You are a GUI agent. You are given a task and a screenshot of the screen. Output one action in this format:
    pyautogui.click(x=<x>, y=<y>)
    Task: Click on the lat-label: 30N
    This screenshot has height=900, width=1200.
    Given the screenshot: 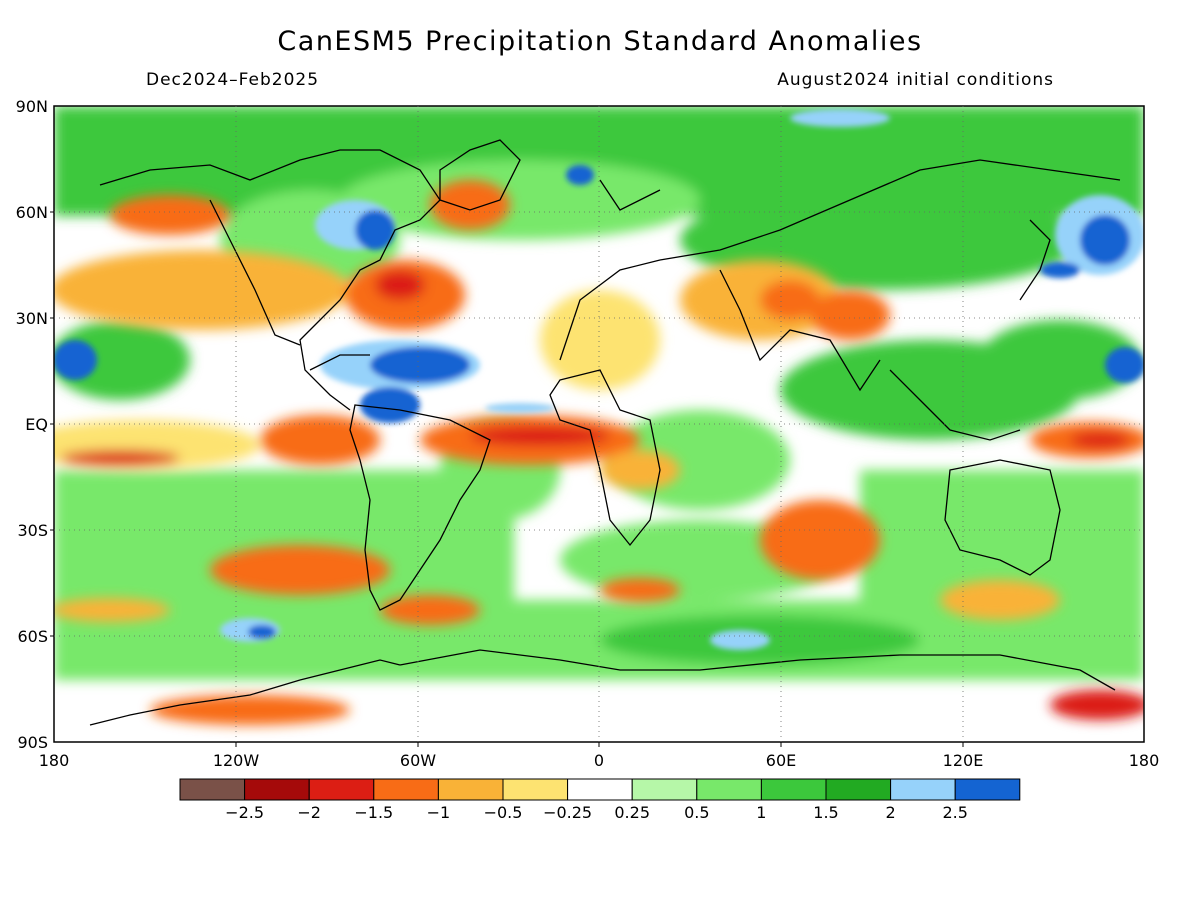 What is the action you would take?
    pyautogui.click(x=32, y=318)
    